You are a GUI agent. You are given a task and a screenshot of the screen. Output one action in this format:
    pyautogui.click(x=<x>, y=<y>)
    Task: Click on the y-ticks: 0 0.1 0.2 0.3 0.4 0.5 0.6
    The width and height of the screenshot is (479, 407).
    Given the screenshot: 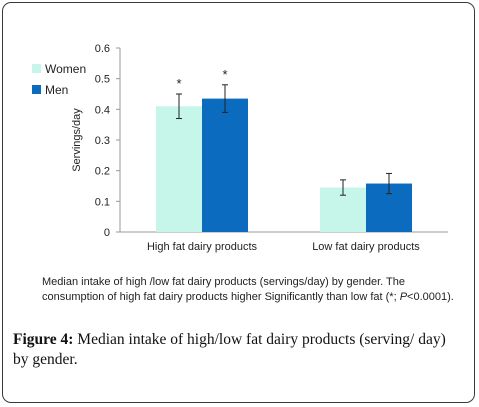 What is the action you would take?
    pyautogui.click(x=107, y=141)
    